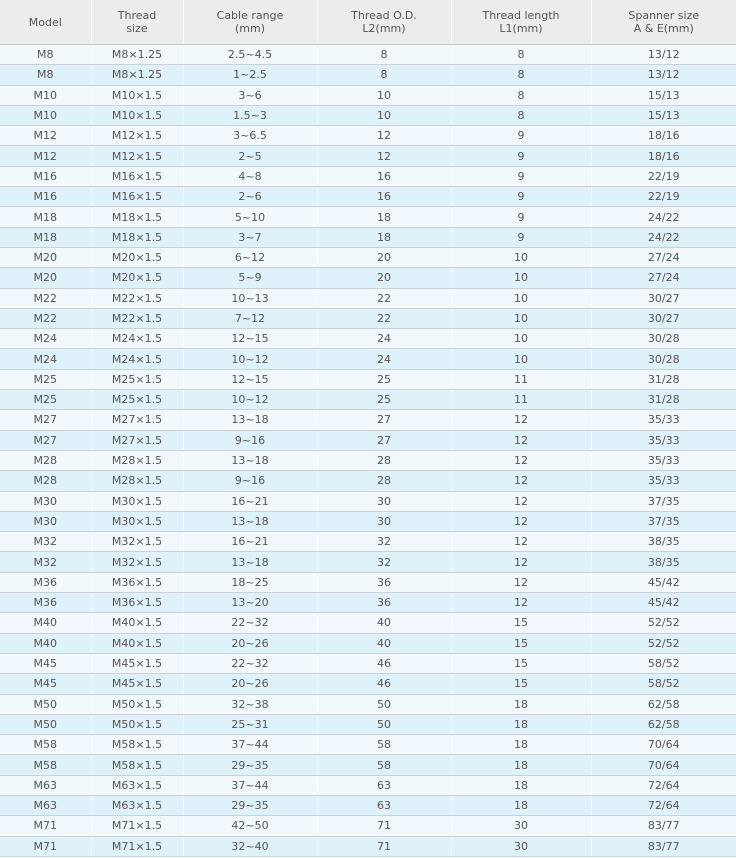  What do you see at coordinates (46, 725) in the screenshot?
I see `cell-model: M50` at bounding box center [46, 725].